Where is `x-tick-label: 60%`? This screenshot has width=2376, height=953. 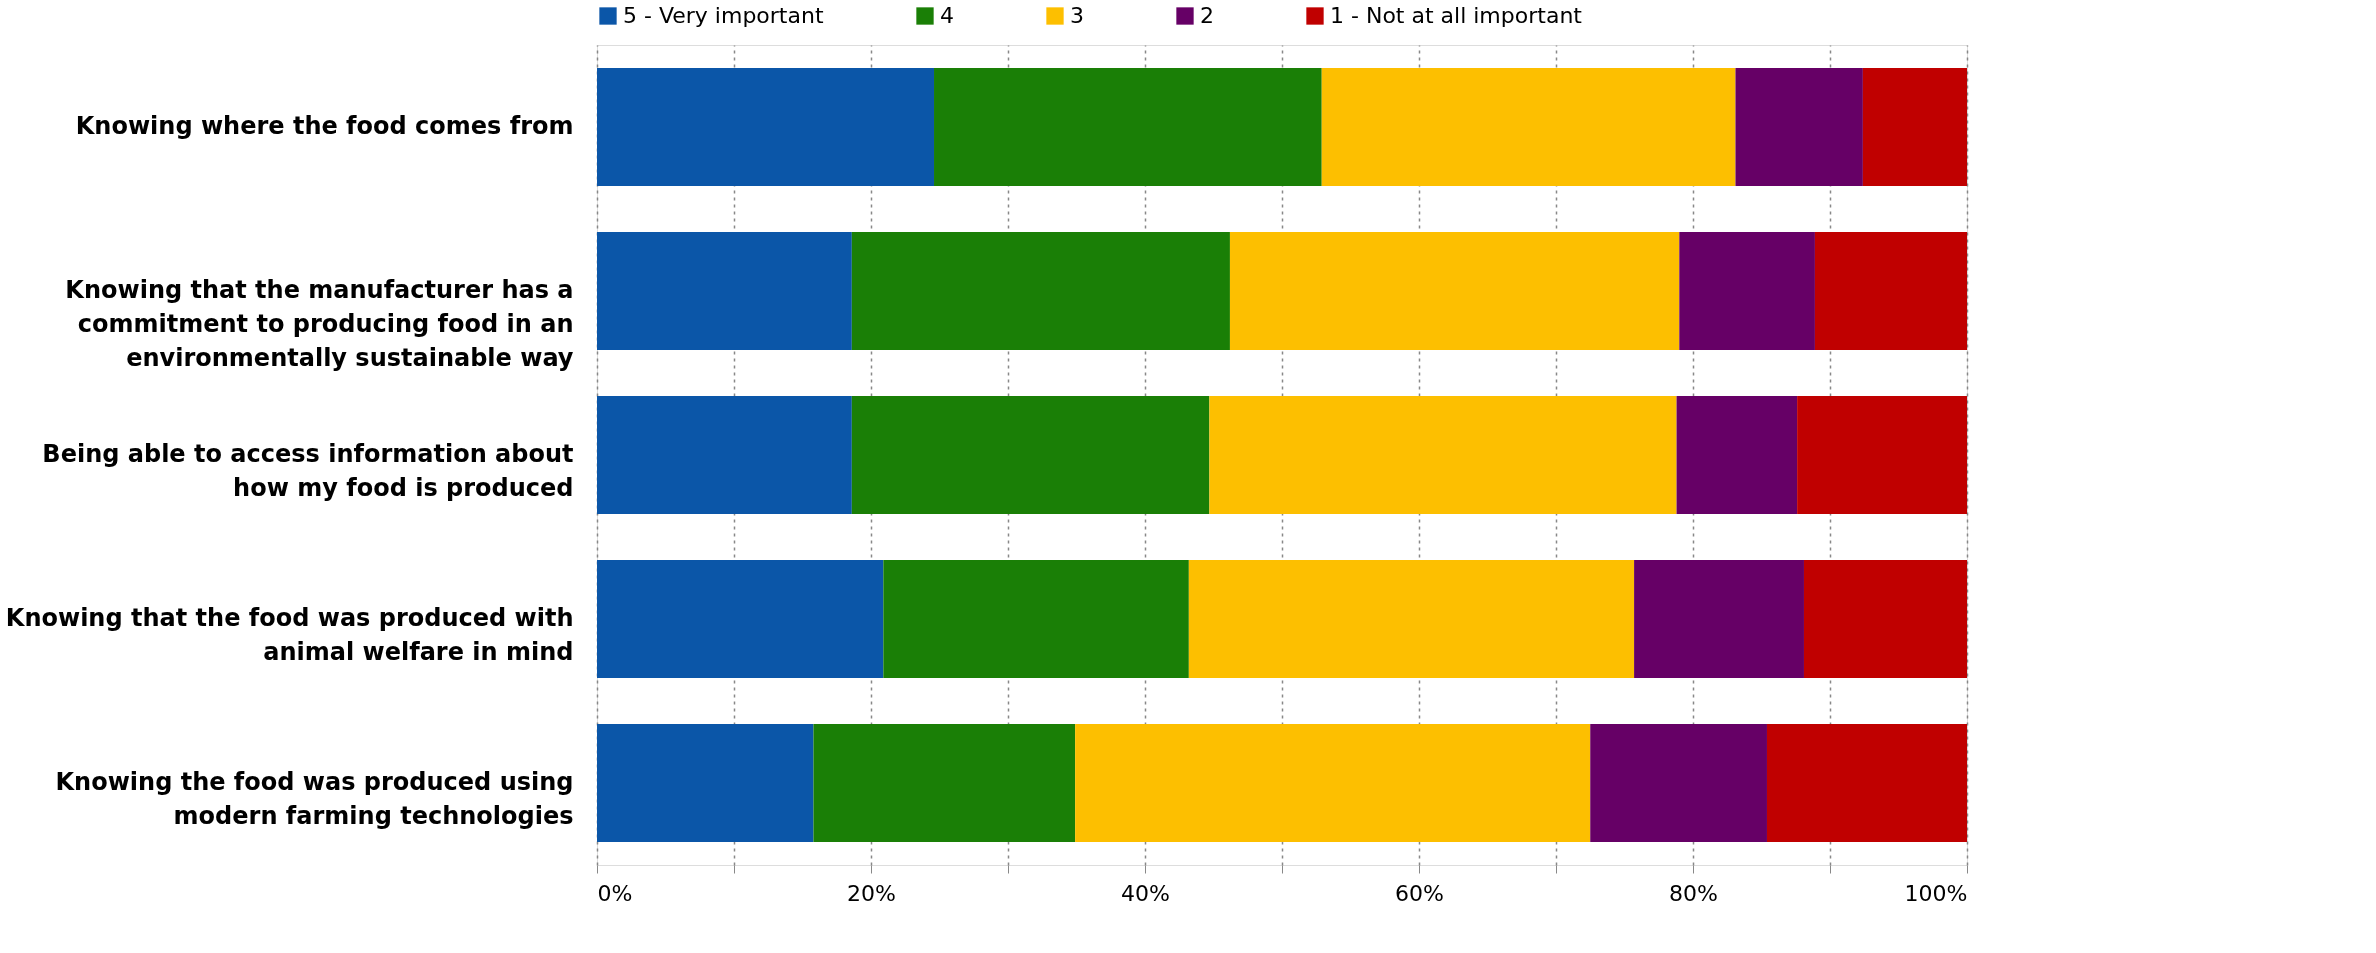 x-tick-label: 60% is located at coordinates (1419, 893).